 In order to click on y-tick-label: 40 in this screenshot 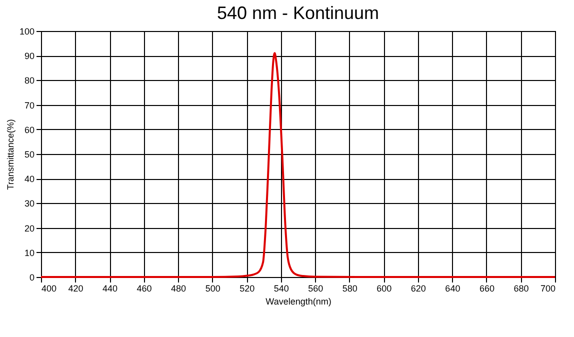, I will do `click(29, 179)`.